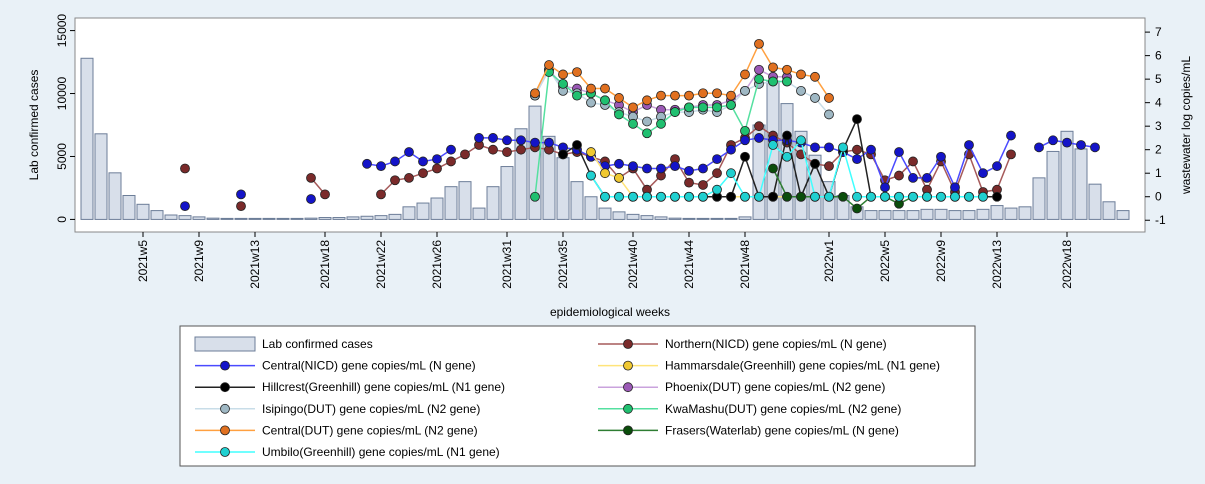  What do you see at coordinates (1158, 197) in the screenshot?
I see `y2-tick-label: 0` at bounding box center [1158, 197].